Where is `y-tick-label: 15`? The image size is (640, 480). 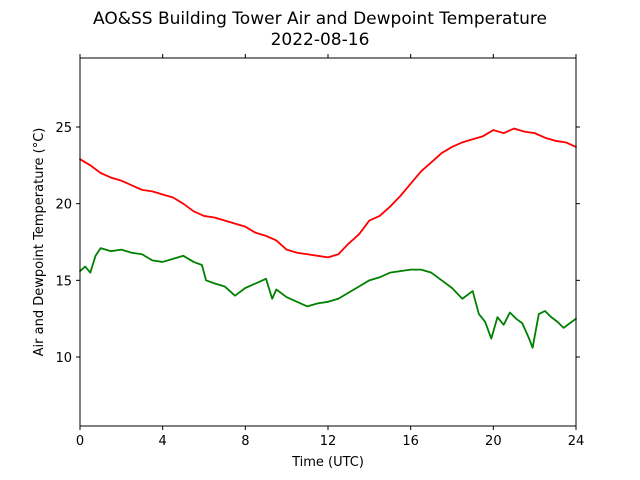
y-tick-label: 15 is located at coordinates (63, 281).